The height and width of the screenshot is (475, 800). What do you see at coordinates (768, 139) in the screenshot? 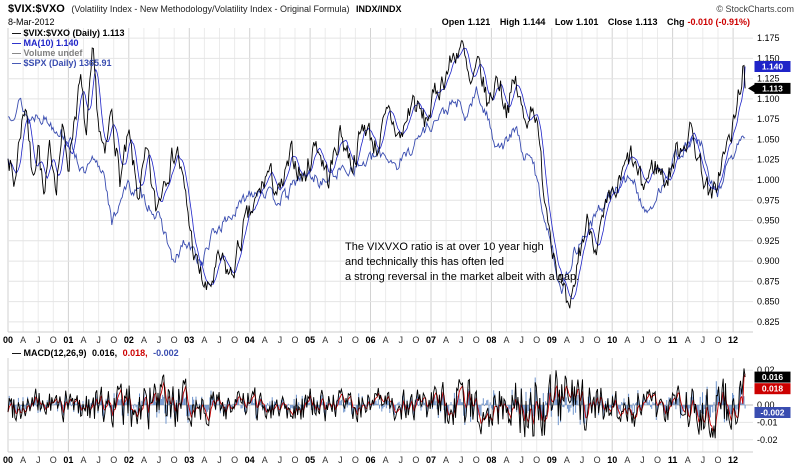
I see `svg-text: 1.050` at bounding box center [768, 139].